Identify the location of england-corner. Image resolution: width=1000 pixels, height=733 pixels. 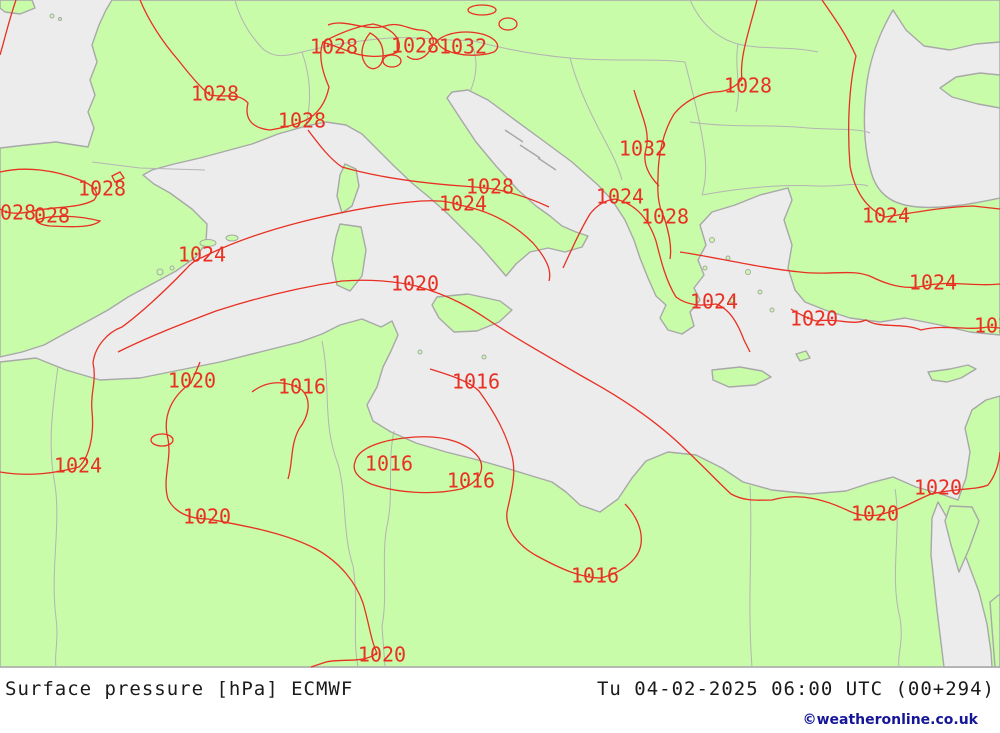
(18, 7).